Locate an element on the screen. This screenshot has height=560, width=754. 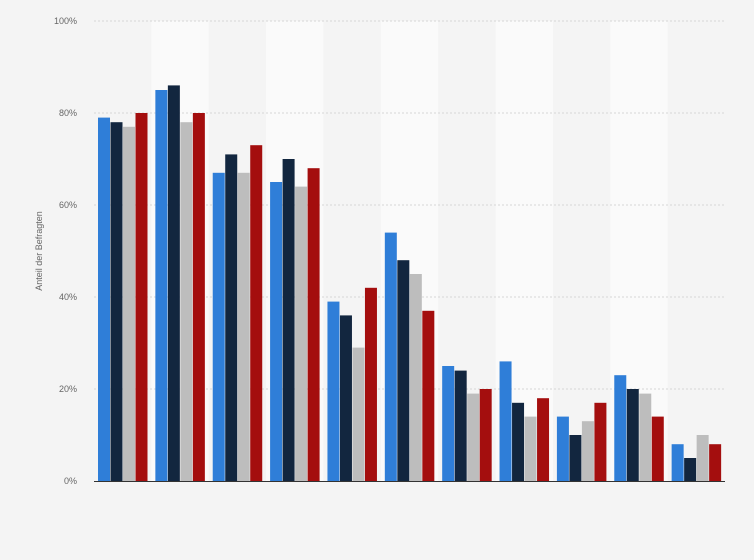
y-tick-label: 0% is located at coordinates (70, 481).